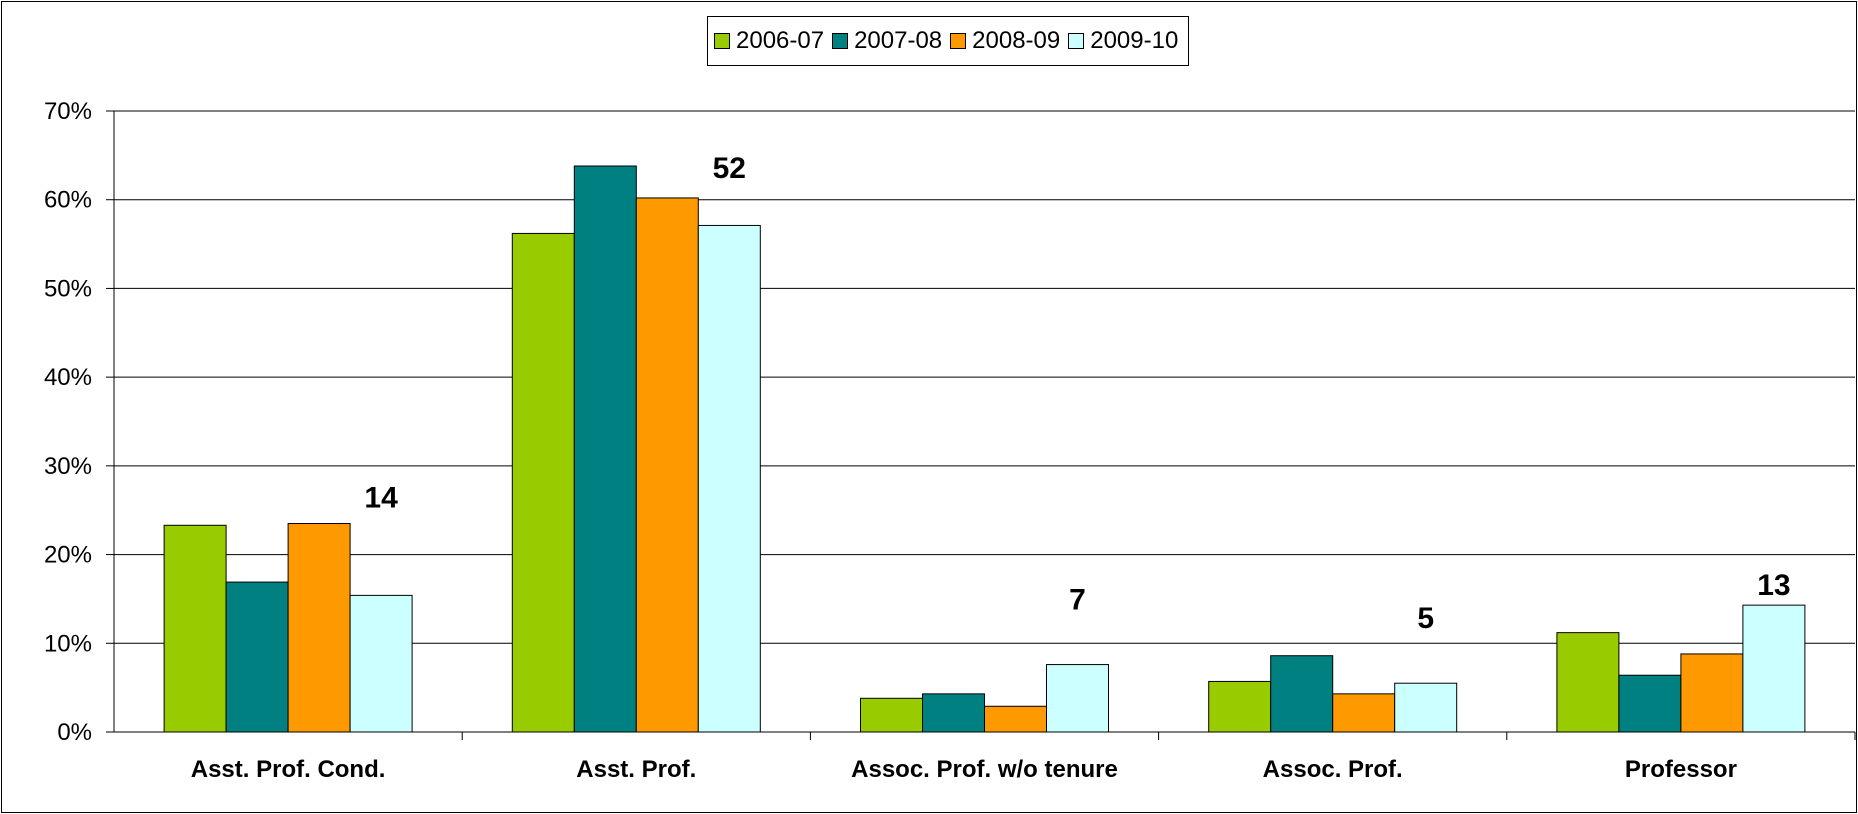 The width and height of the screenshot is (1858, 814). I want to click on x-category-label: Asst. Prof., so click(636, 769).